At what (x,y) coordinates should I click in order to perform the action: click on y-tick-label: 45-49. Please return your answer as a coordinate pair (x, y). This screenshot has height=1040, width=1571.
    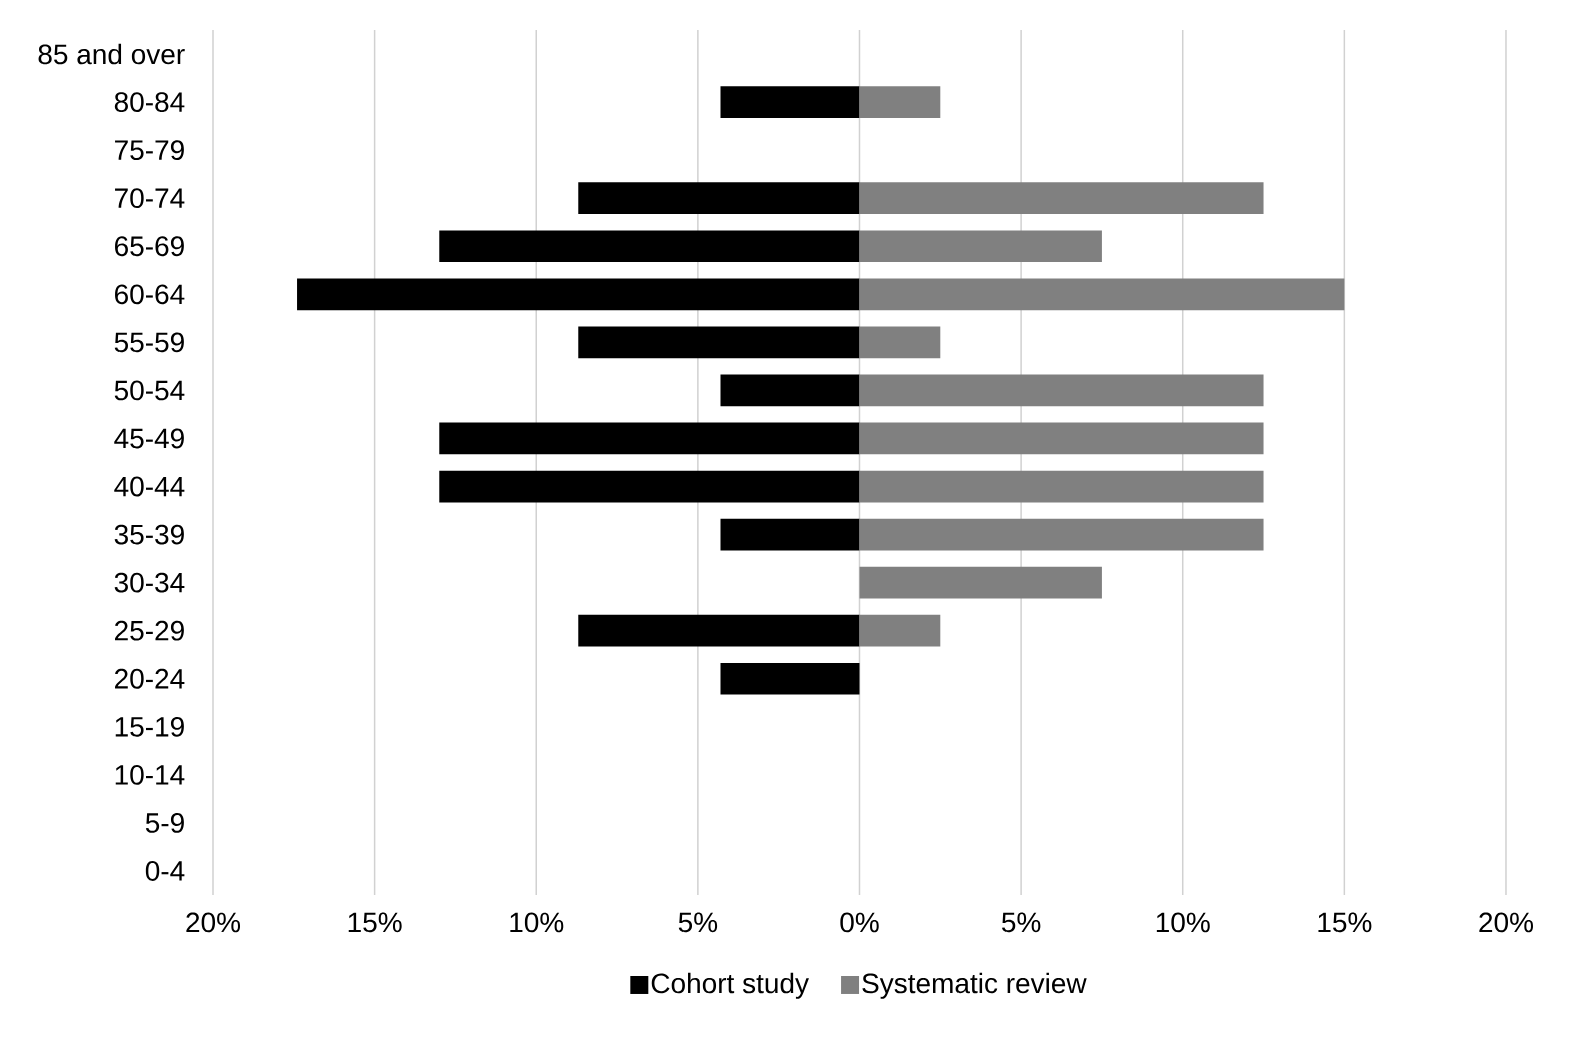
    Looking at the image, I should click on (149, 438).